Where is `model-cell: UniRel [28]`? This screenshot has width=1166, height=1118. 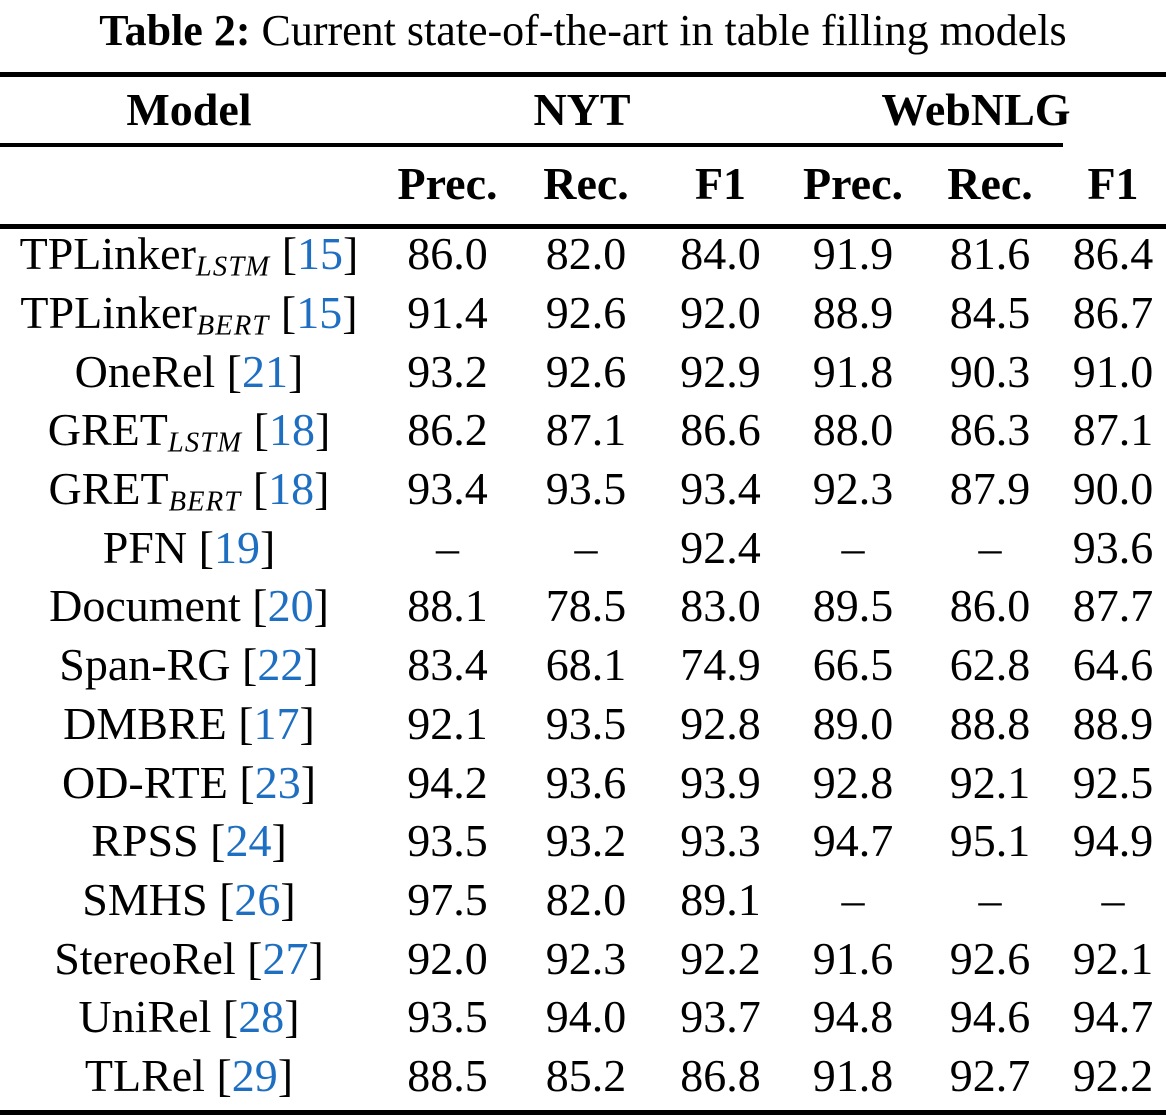
model-cell: UniRel [28] is located at coordinates (189, 1017).